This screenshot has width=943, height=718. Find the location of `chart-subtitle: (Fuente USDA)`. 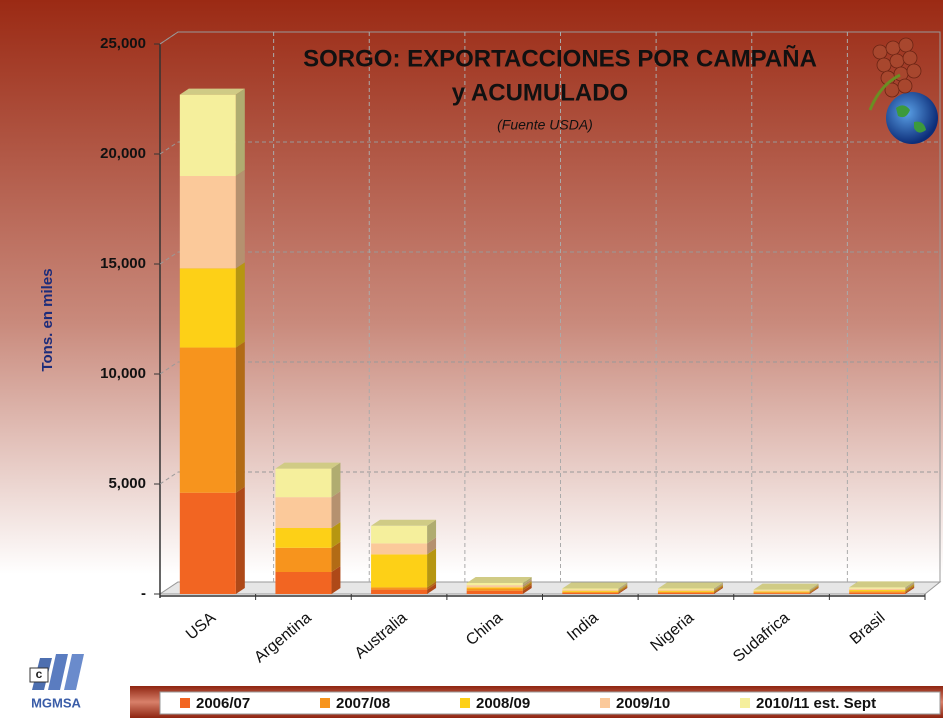

chart-subtitle: (Fuente USDA) is located at coordinates (545, 125).